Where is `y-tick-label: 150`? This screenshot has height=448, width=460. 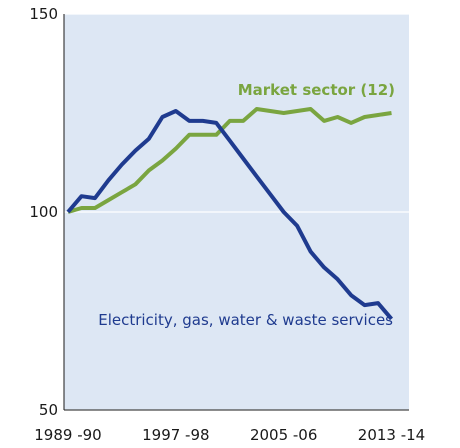
y-tick-label: 150 is located at coordinates (43, 14).